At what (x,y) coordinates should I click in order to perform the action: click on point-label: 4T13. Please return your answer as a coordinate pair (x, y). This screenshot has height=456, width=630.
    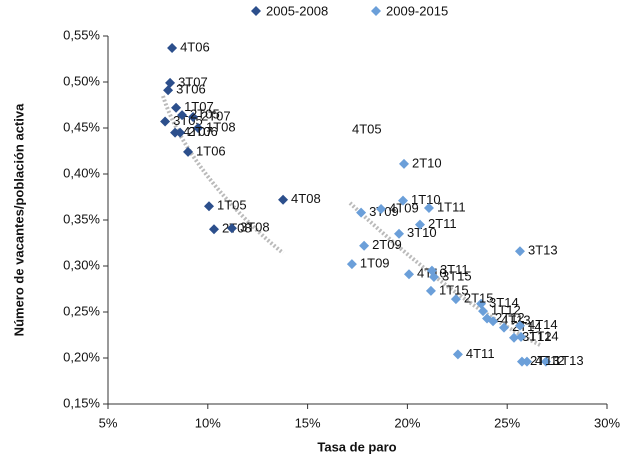
    Looking at the image, I should click on (516, 320).